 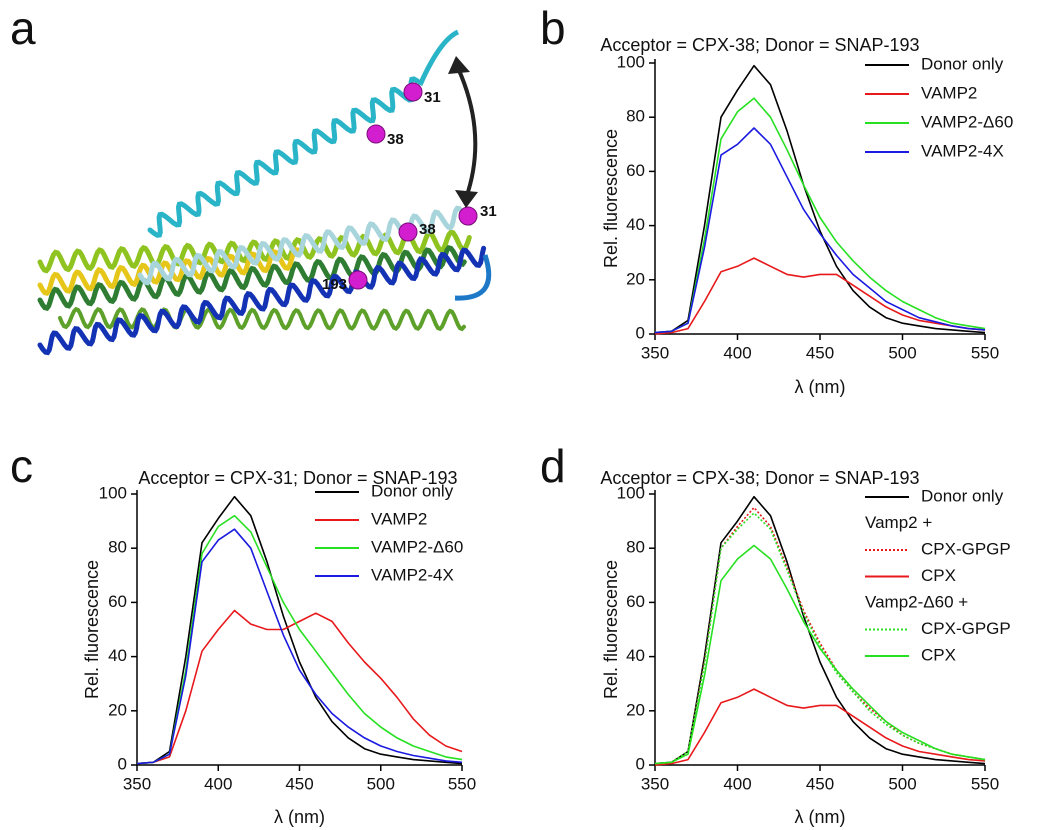 I want to click on panel-letter: c, so click(x=21, y=466).